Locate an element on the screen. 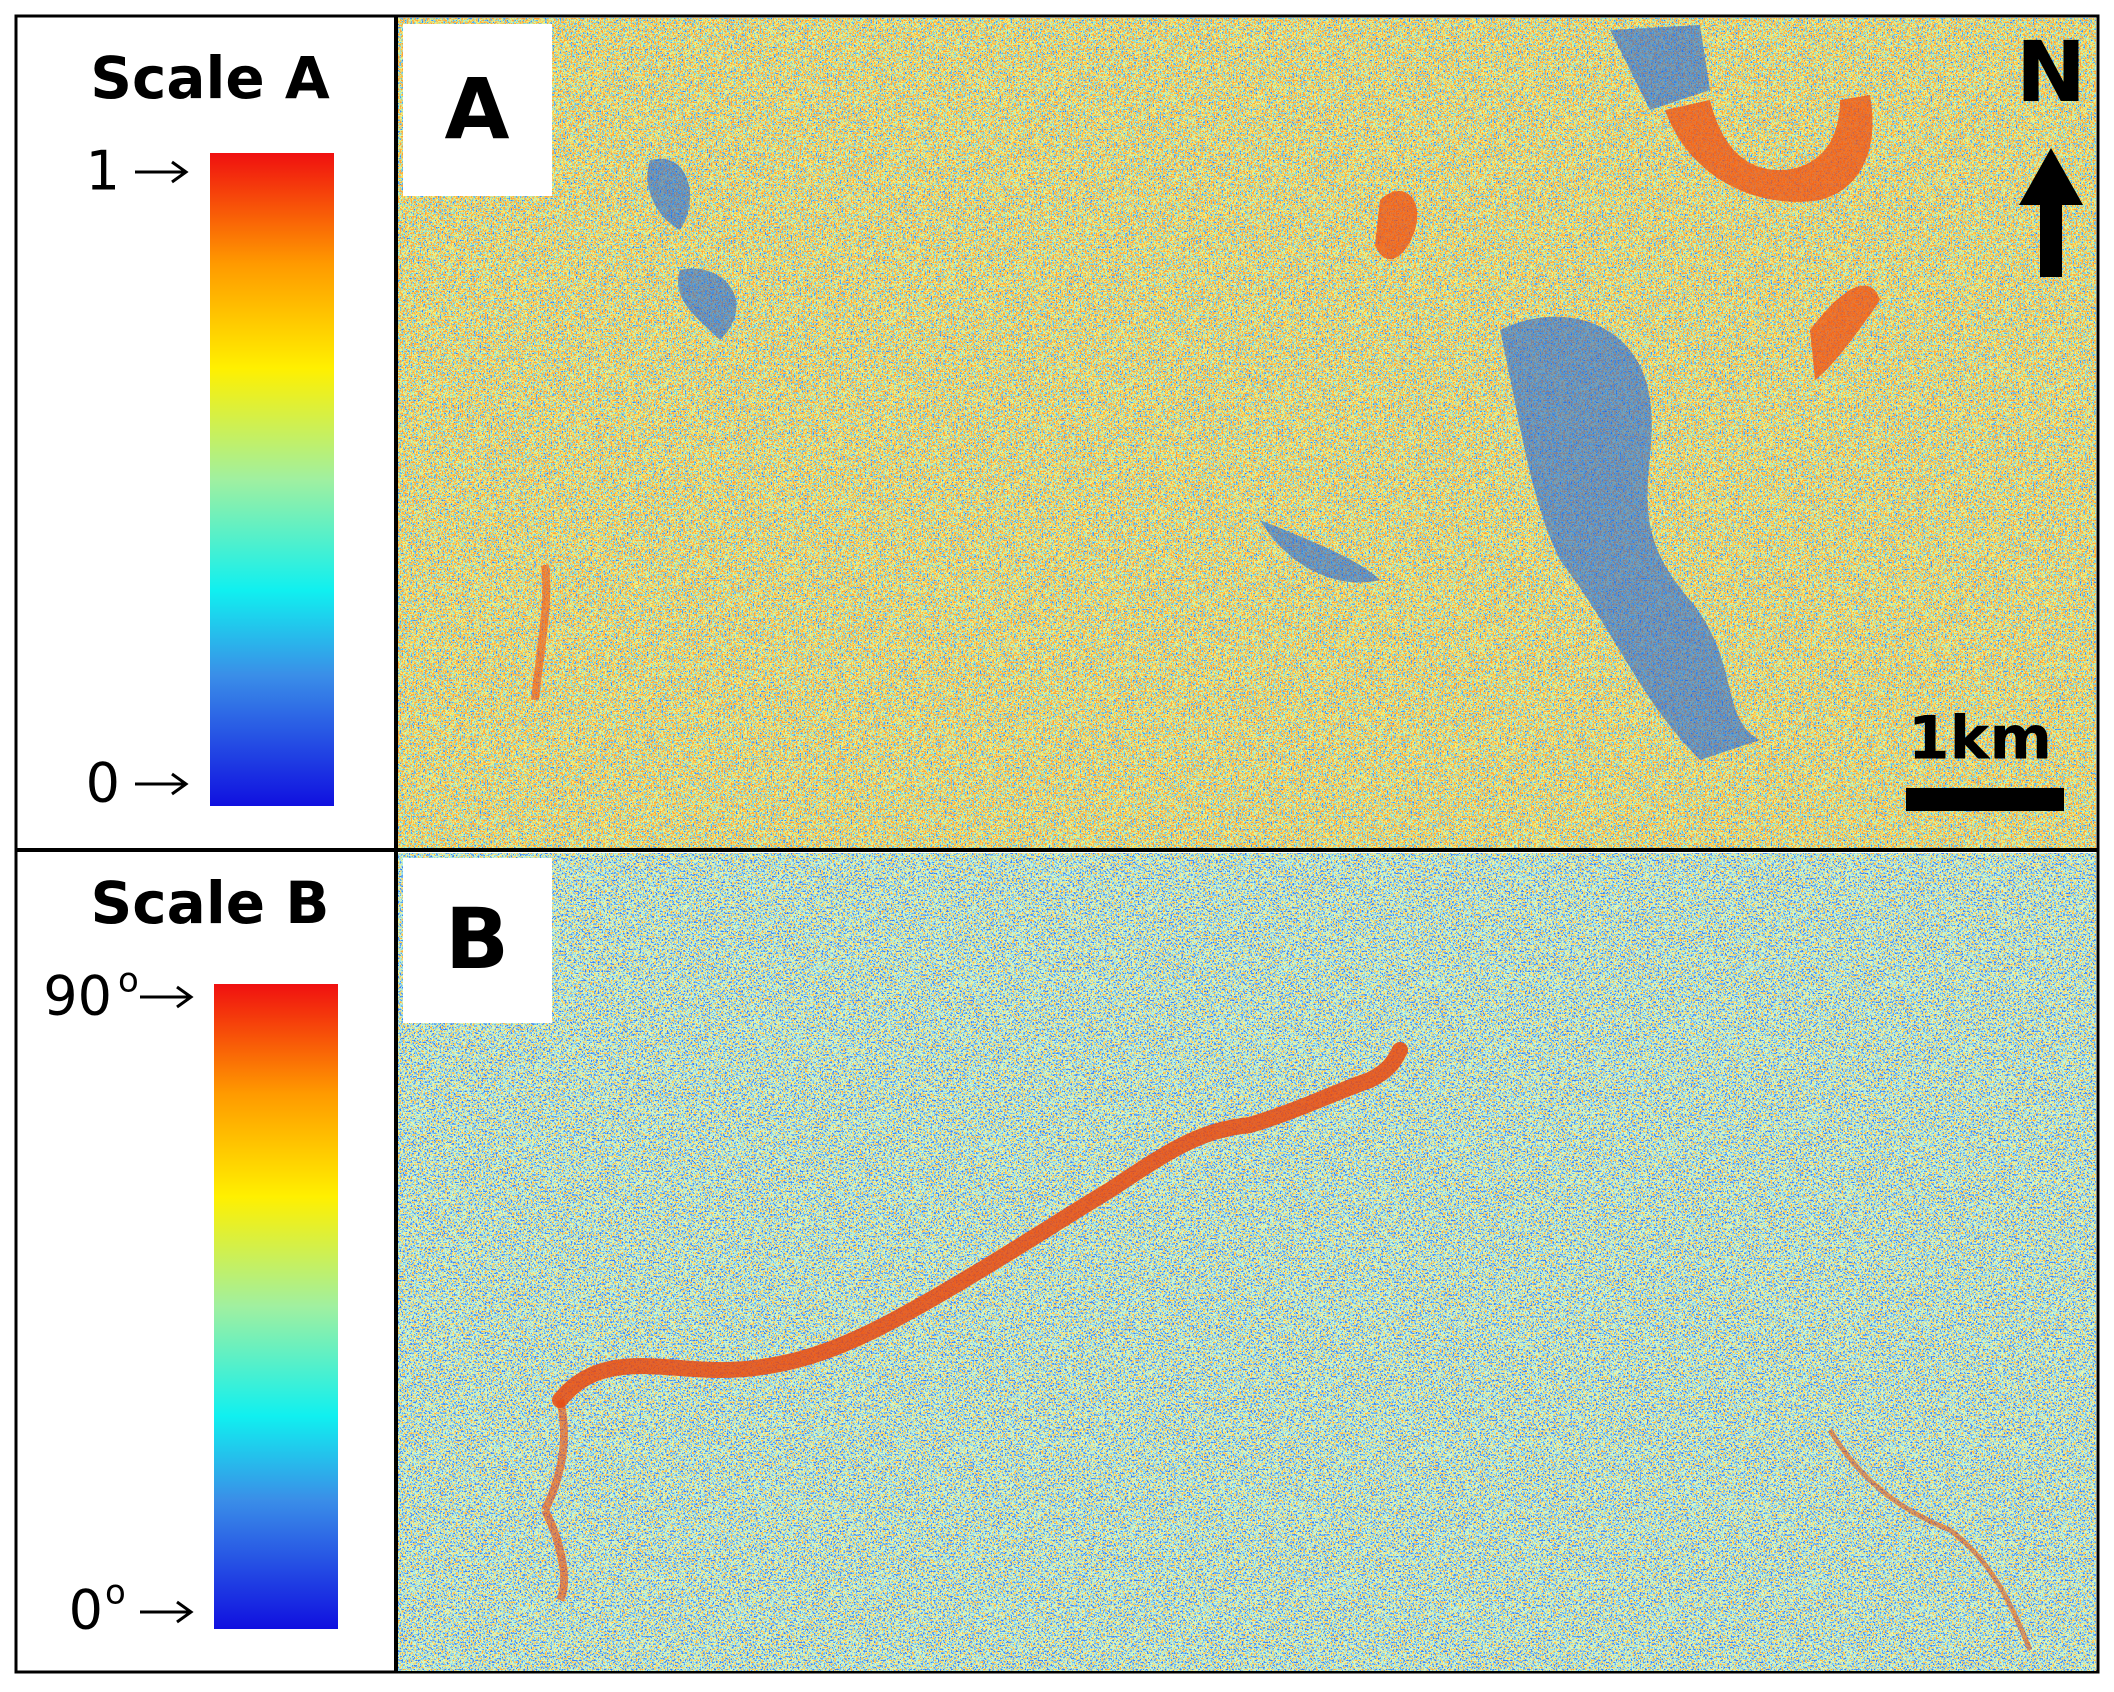 The image size is (2114, 1692). colorbar-max-label: 90 is located at coordinates (77, 996).